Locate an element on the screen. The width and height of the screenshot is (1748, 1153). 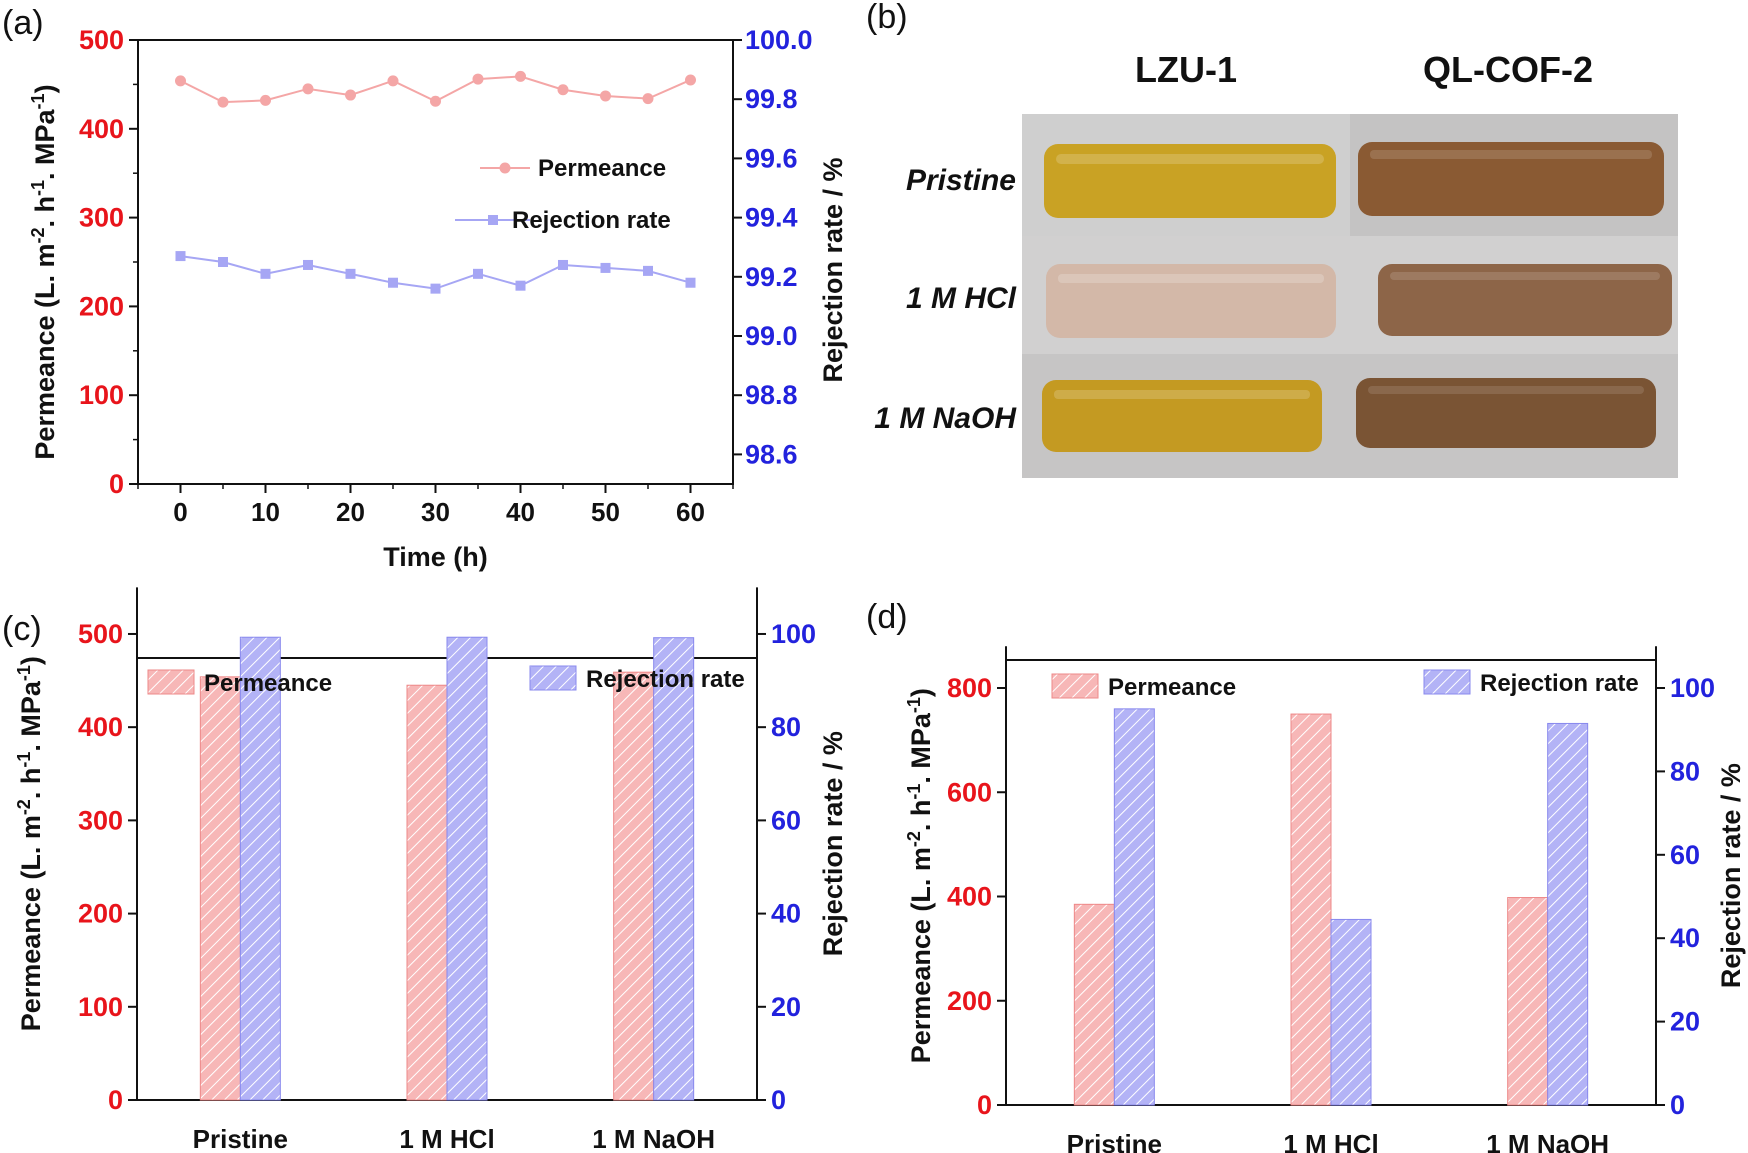
y-right-tick-label: 99.8 is located at coordinates (771, 99).